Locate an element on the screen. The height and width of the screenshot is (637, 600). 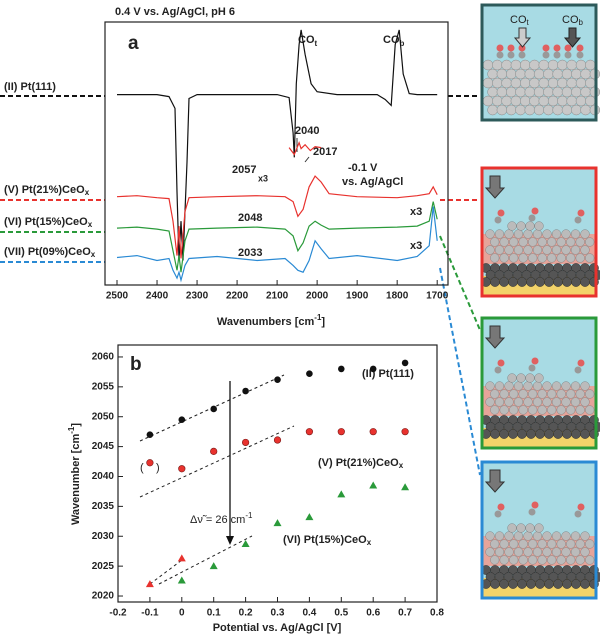
x-axis-label: Wavenumbers [cm-1] is located at coordinates (271, 320).